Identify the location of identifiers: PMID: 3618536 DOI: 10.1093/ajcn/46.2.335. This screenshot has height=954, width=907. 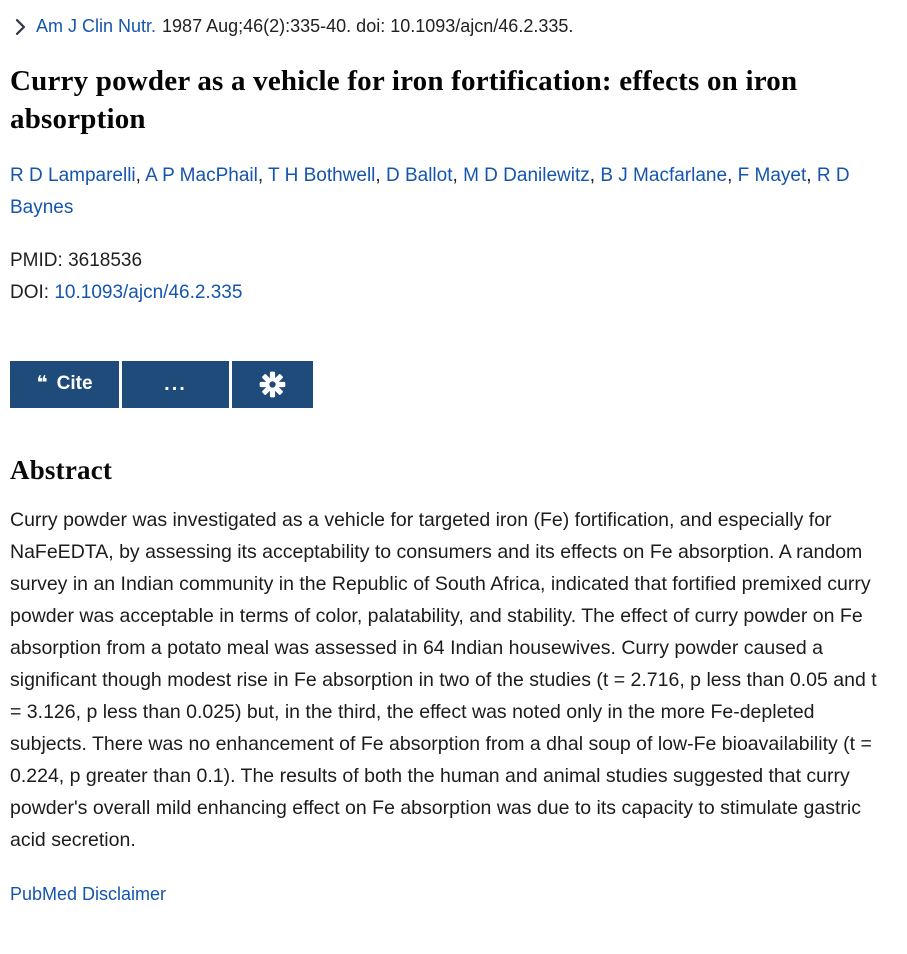
(450, 277).